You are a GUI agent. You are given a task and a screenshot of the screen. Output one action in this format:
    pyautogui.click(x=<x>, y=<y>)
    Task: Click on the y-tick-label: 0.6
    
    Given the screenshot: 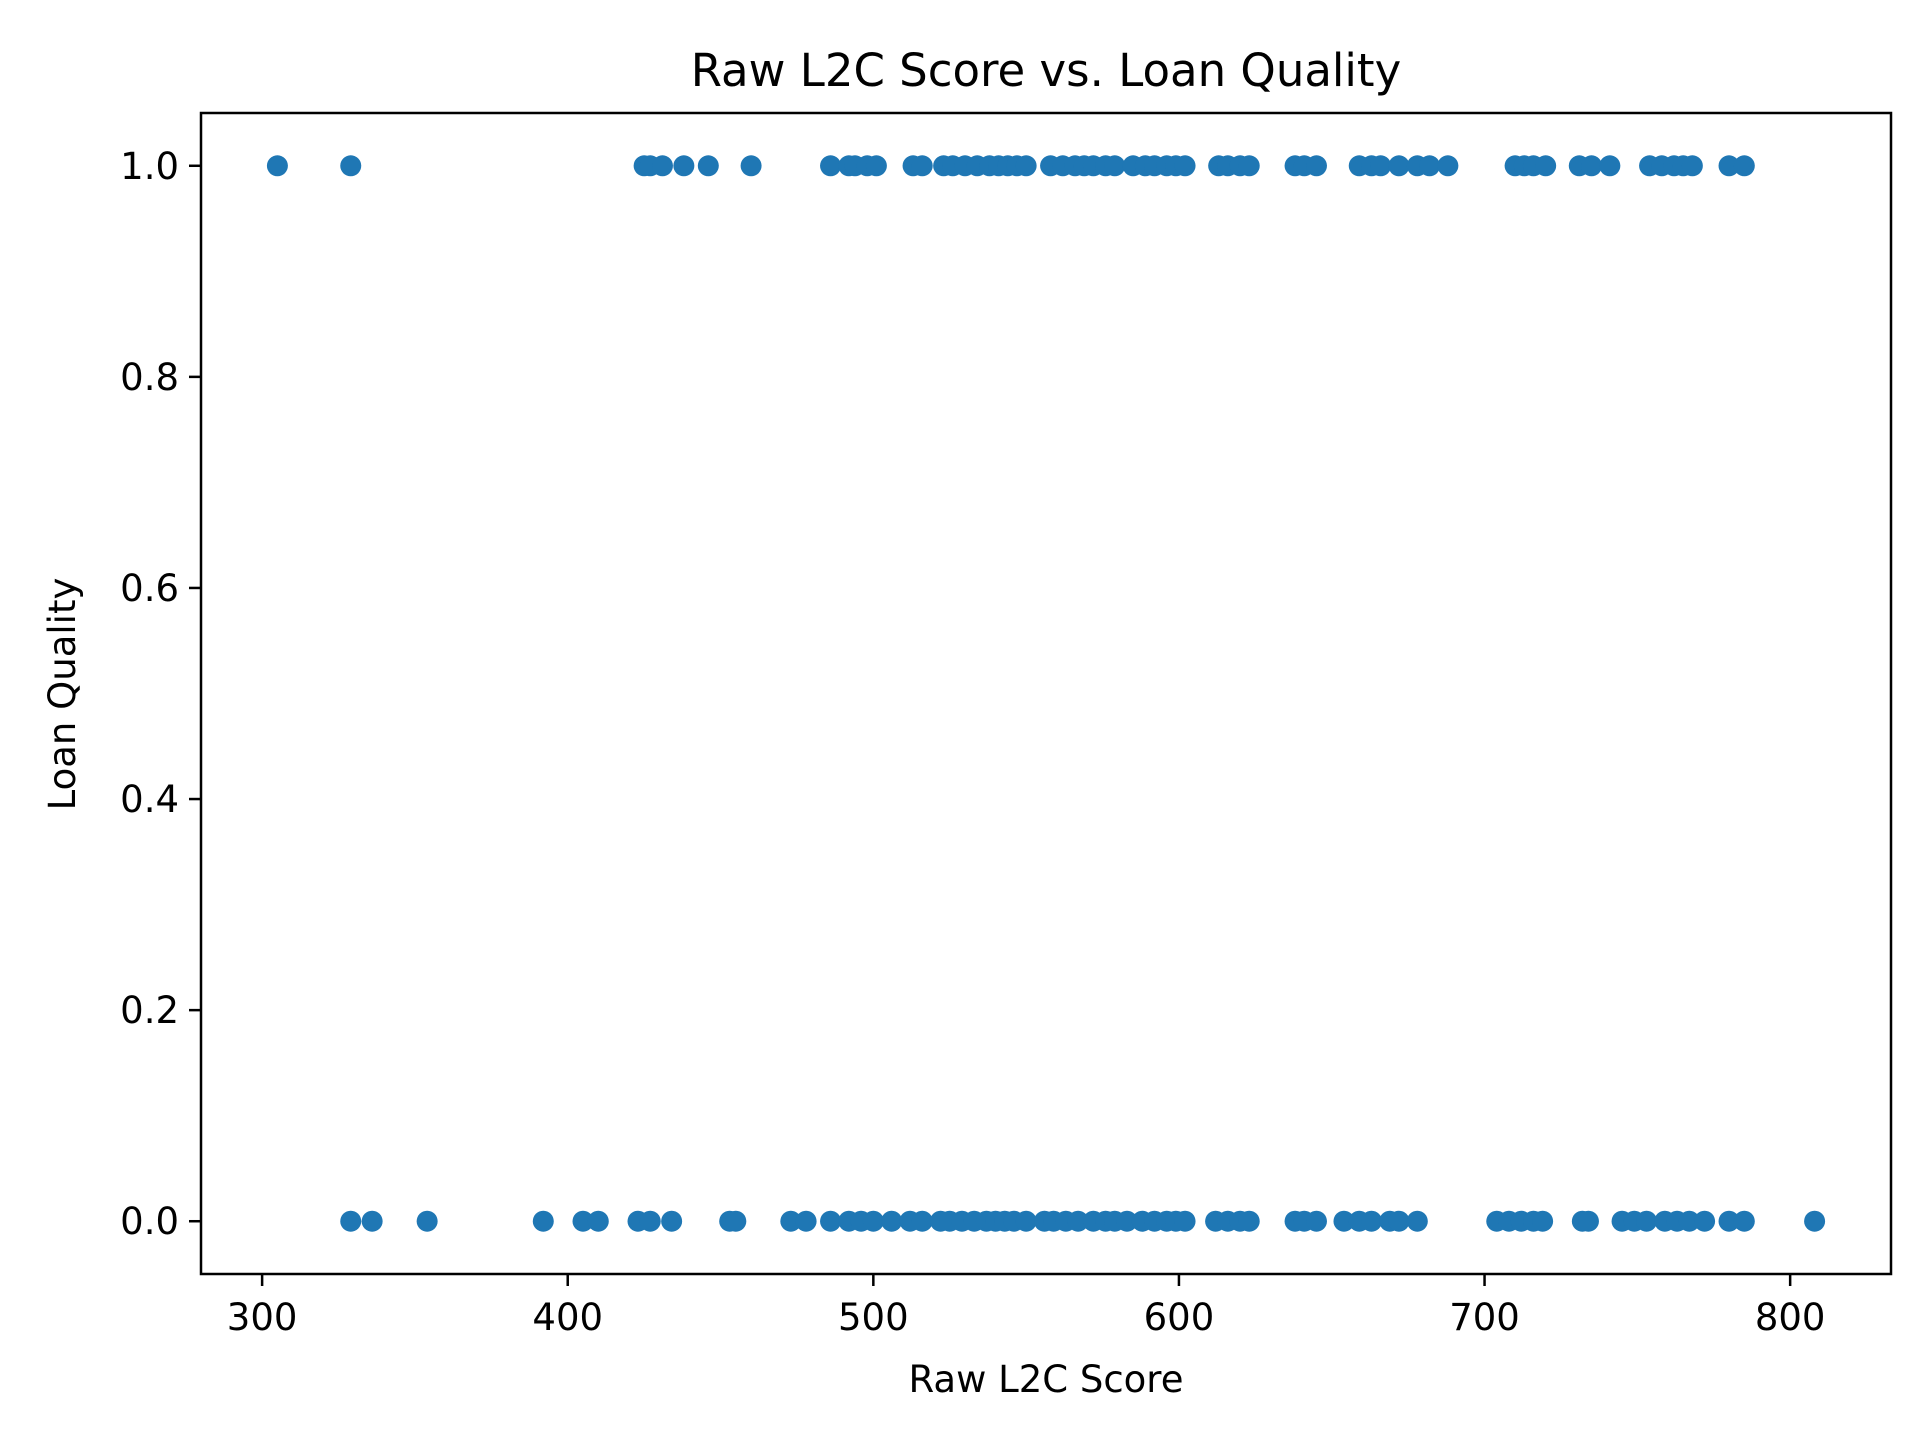 What is the action you would take?
    pyautogui.click(x=149, y=588)
    